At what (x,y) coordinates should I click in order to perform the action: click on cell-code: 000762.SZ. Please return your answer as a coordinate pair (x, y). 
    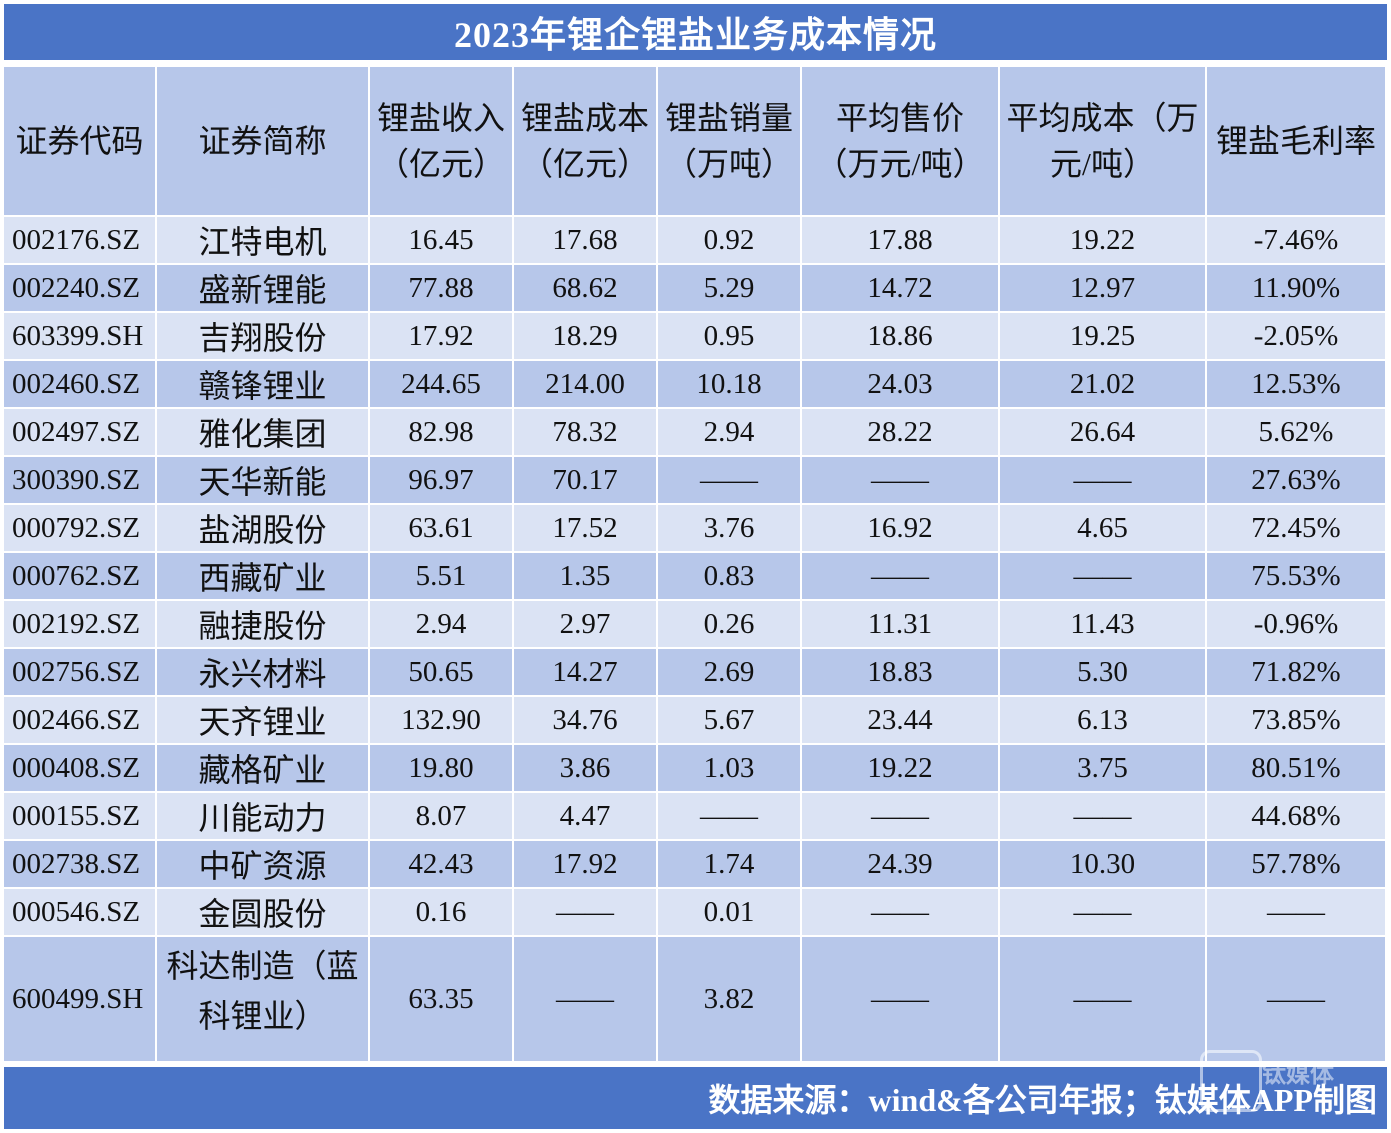
    Looking at the image, I should click on (80, 577).